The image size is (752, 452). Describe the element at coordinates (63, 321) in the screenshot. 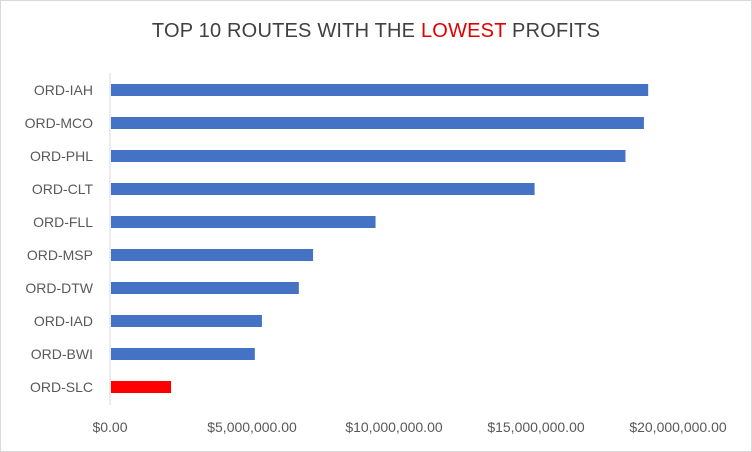

I see `category-label: ORD-IAD` at that location.